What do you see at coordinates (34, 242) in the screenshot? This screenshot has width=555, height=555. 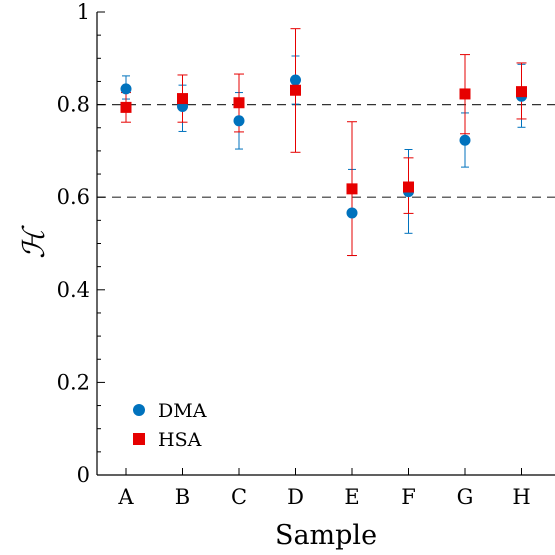 I see `y-axis-title: ℋ` at bounding box center [34, 242].